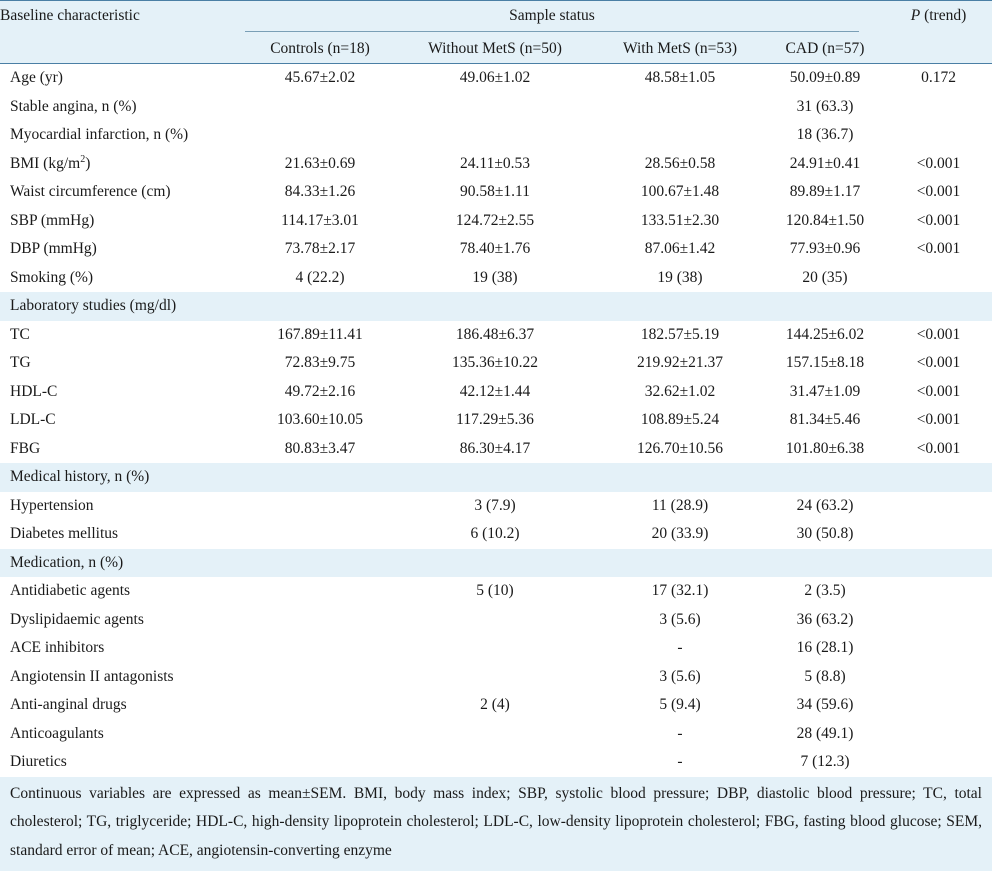 This screenshot has width=992, height=871. Describe the element at coordinates (495, 363) in the screenshot. I see `without-mets-value: 135.36±10.22` at that location.